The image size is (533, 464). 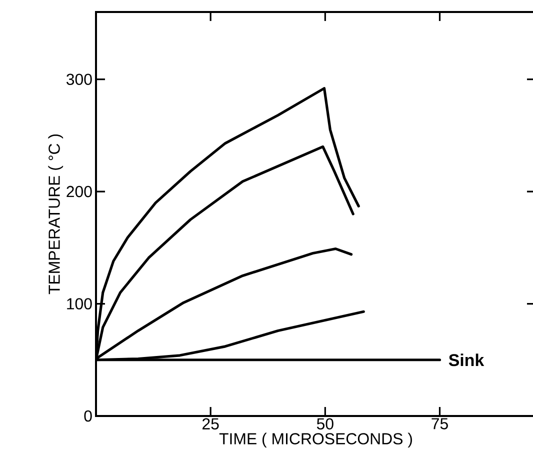 What do you see at coordinates (79, 79) in the screenshot?
I see `y-tick-label: 300` at bounding box center [79, 79].